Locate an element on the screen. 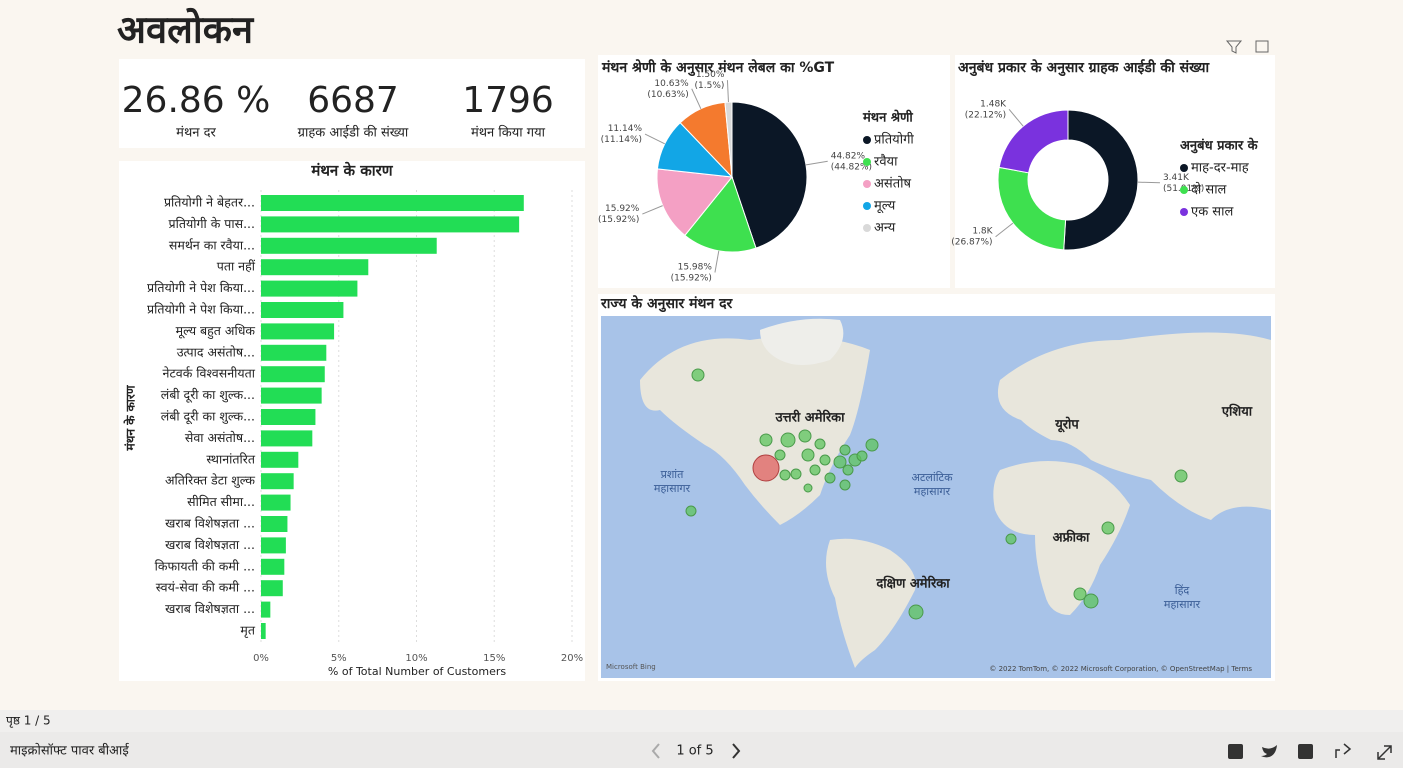  x-tick-label: 15% is located at coordinates (494, 658).